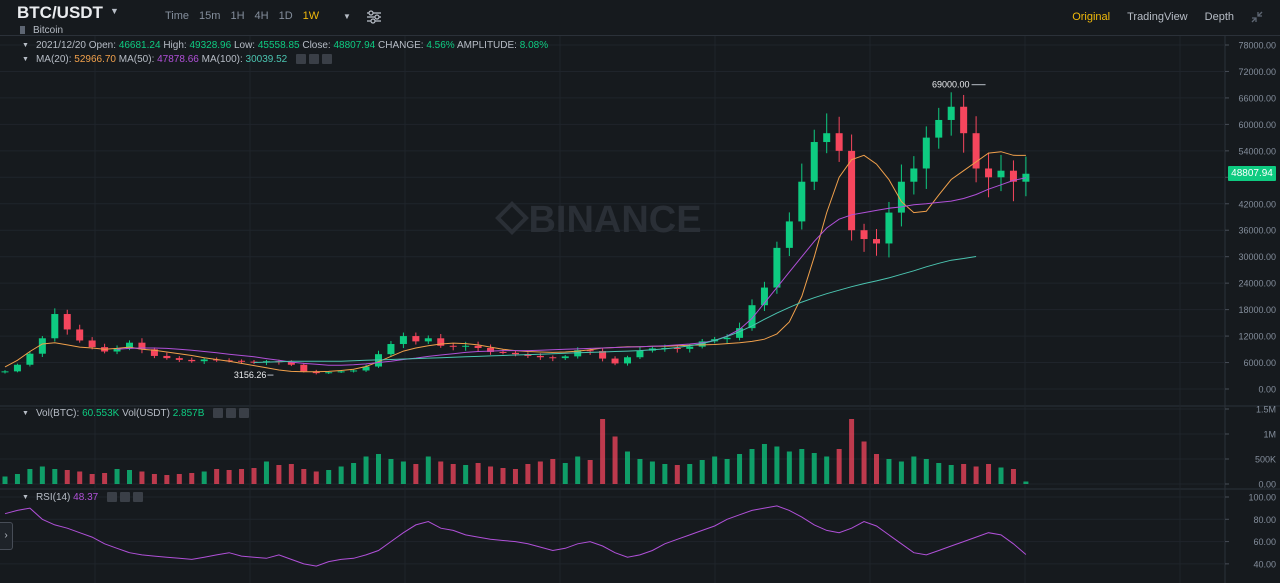  Describe the element at coordinates (1257, 337) in the screenshot. I see `price-tick-label: 12000.00` at that location.